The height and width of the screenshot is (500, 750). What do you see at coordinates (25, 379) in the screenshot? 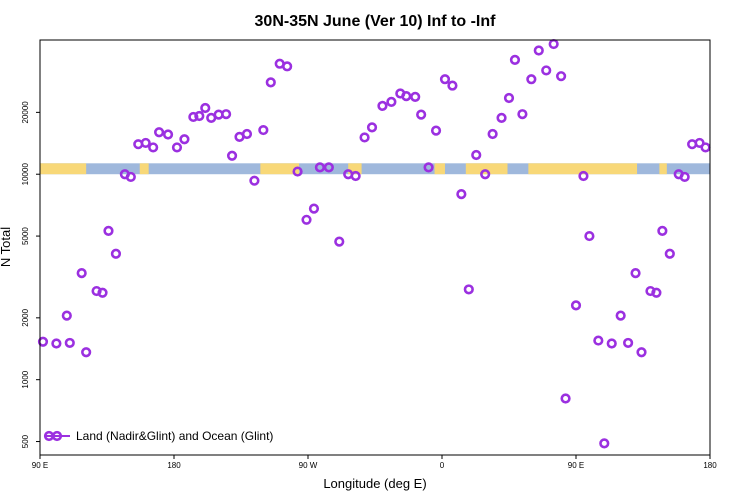
I see `y-tick-label: 1000` at bounding box center [25, 379].